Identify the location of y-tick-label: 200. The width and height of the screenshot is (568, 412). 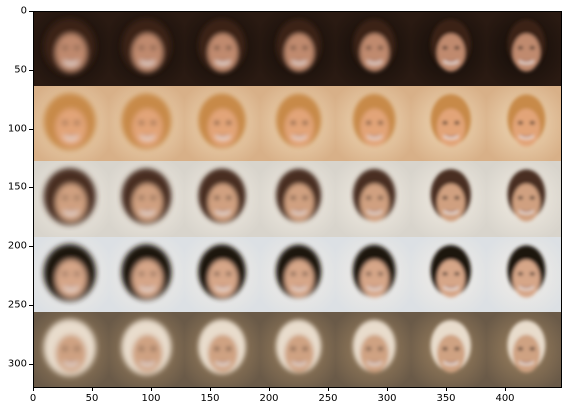
(17, 246).